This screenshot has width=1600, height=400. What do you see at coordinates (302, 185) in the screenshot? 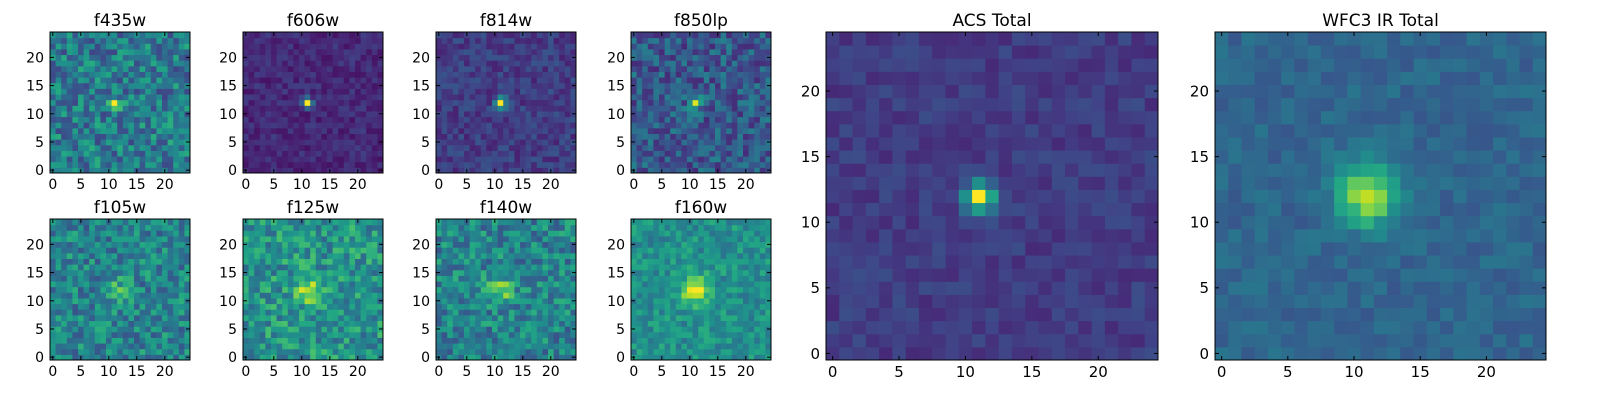
I see `x-tick-label: 10` at bounding box center [302, 185].